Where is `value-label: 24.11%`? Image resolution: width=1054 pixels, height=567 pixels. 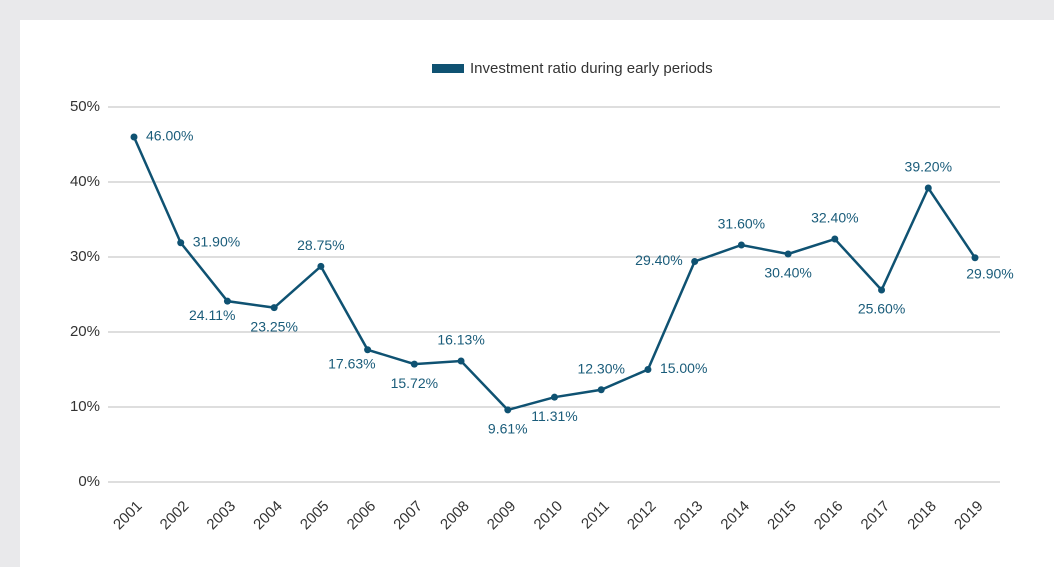 value-label: 24.11% is located at coordinates (212, 315).